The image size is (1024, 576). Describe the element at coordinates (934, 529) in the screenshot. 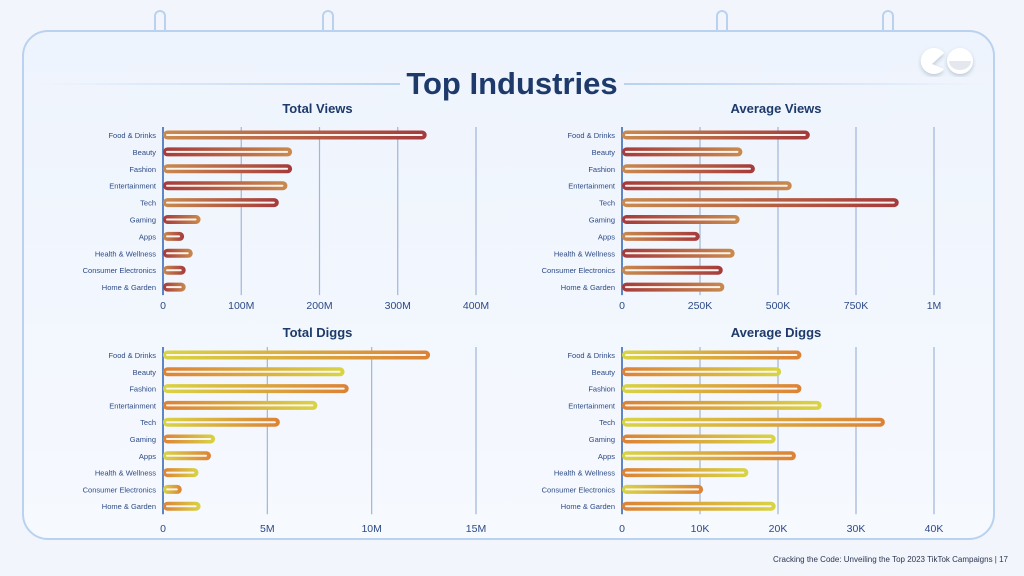

I see `tick-label: 40K` at that location.